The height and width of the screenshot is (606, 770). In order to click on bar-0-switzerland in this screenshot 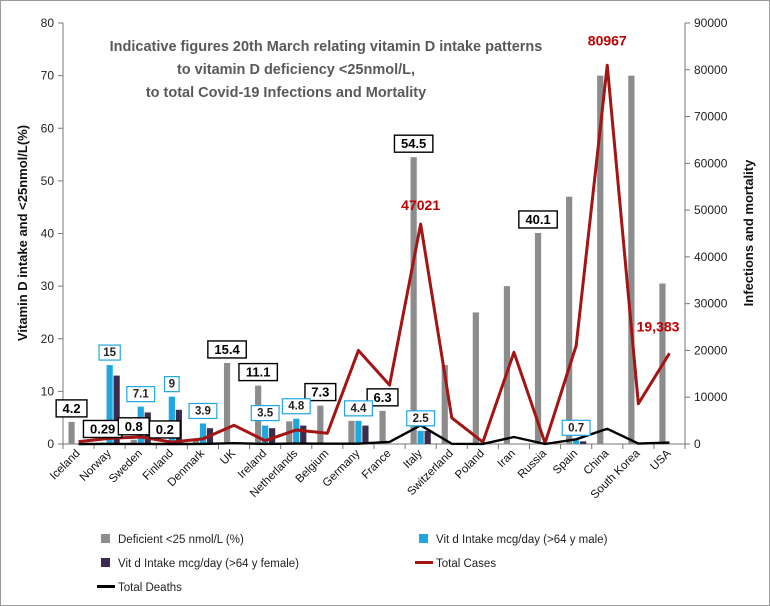, I will do `click(444, 404)`.